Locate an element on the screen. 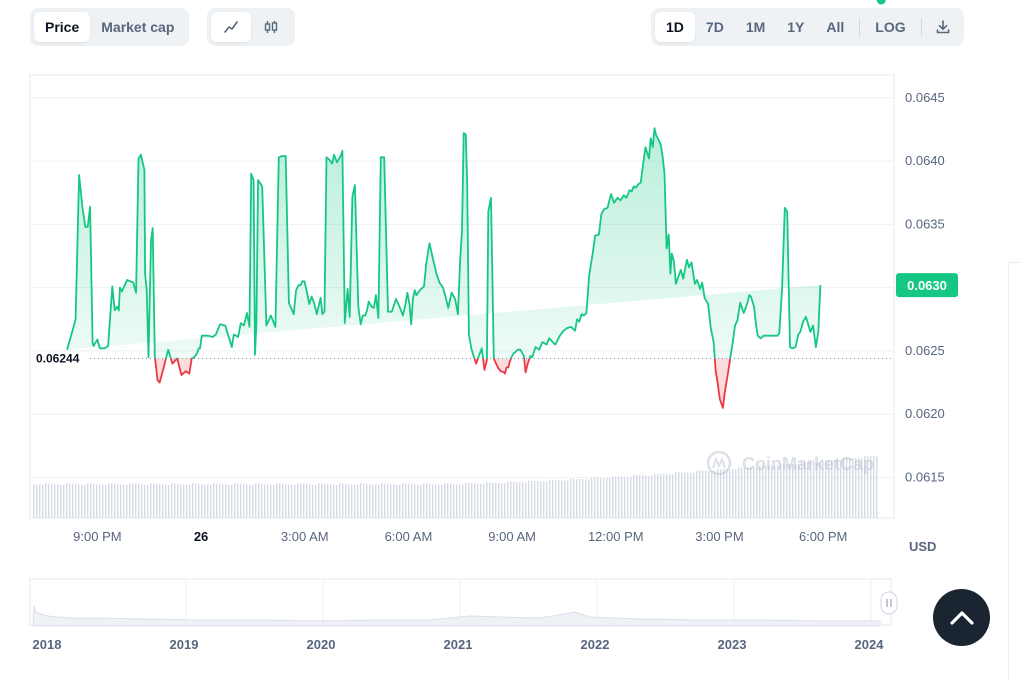 The width and height of the screenshot is (1020, 680). navigator-x-tick-label: 2023 is located at coordinates (732, 644).